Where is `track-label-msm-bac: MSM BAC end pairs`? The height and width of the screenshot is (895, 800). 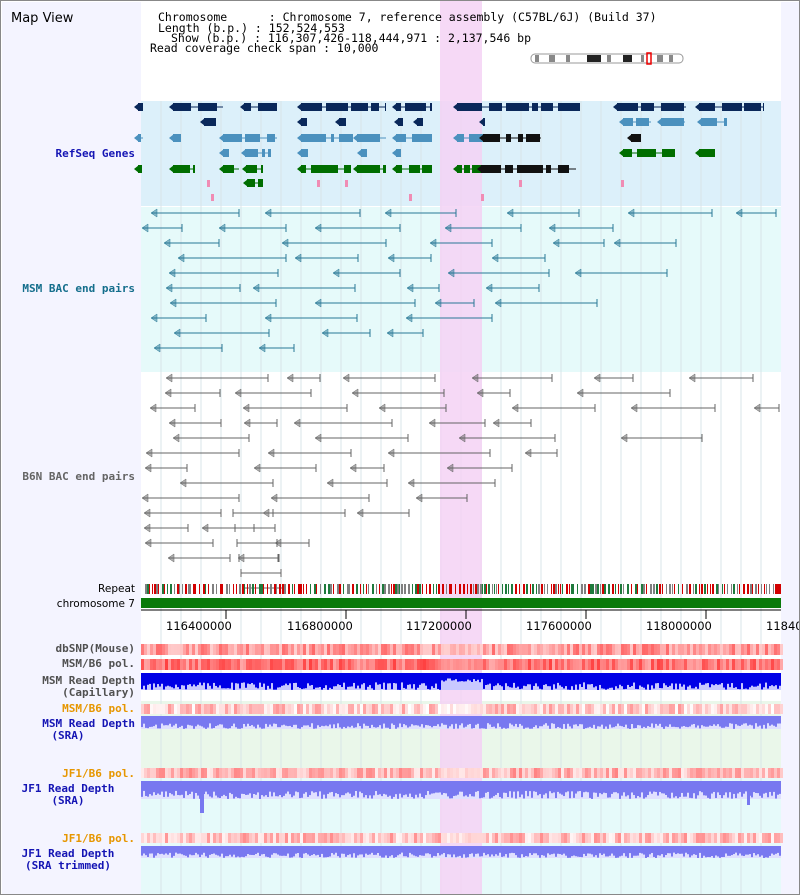
track-label-msm-bac: MSM BAC end pairs is located at coordinates (78, 288).